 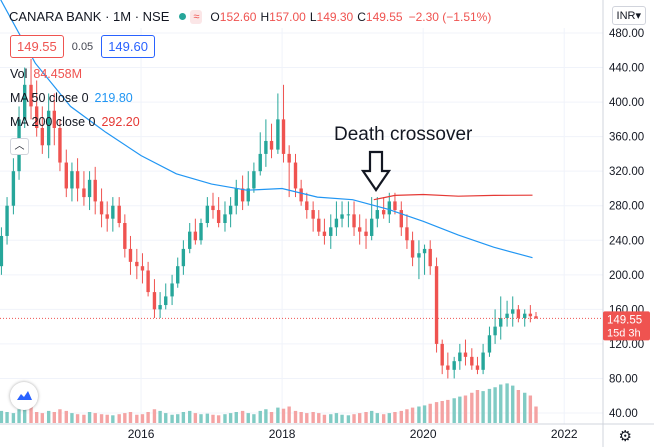 I want to click on y-tick-label: 200.00, so click(x=626, y=276).